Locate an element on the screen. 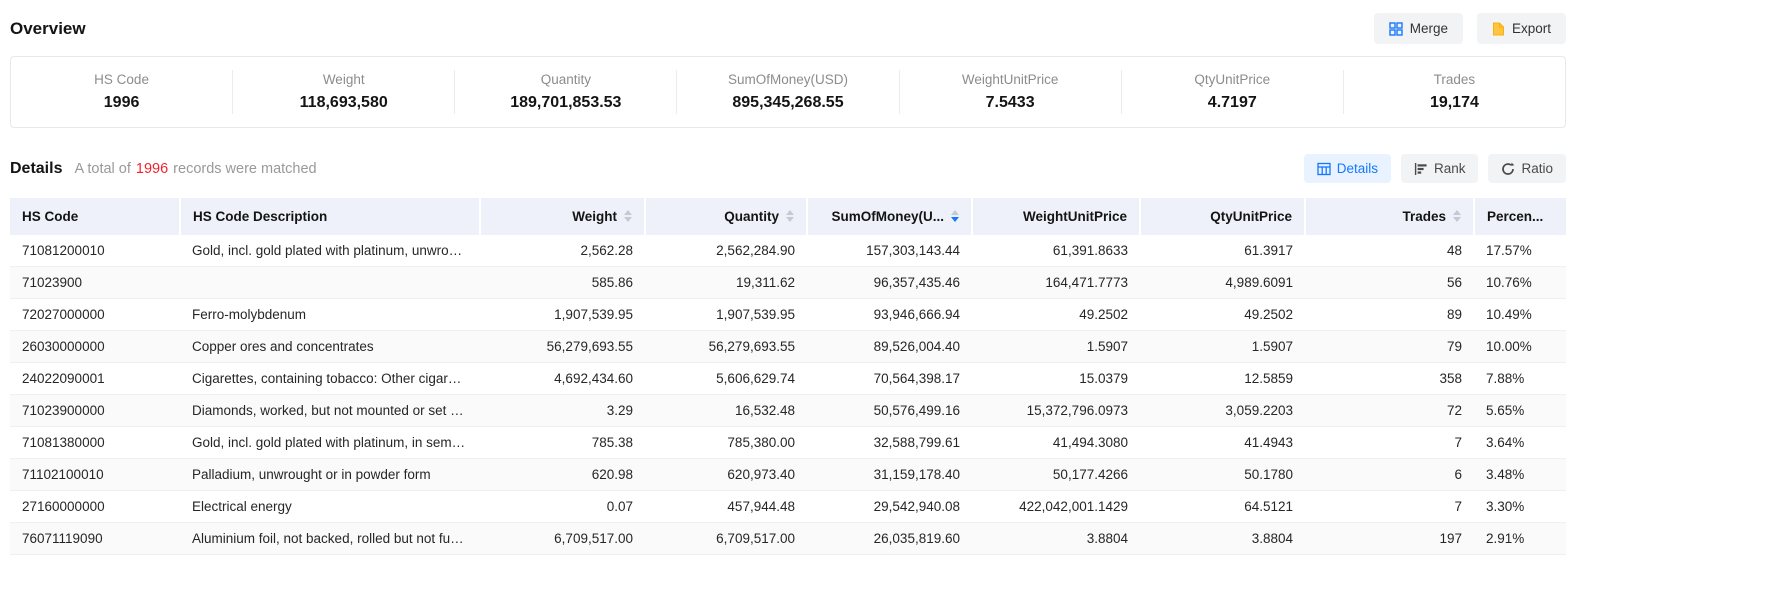 This screenshot has width=1778, height=611. table-cell: 10.76% is located at coordinates (1520, 282).